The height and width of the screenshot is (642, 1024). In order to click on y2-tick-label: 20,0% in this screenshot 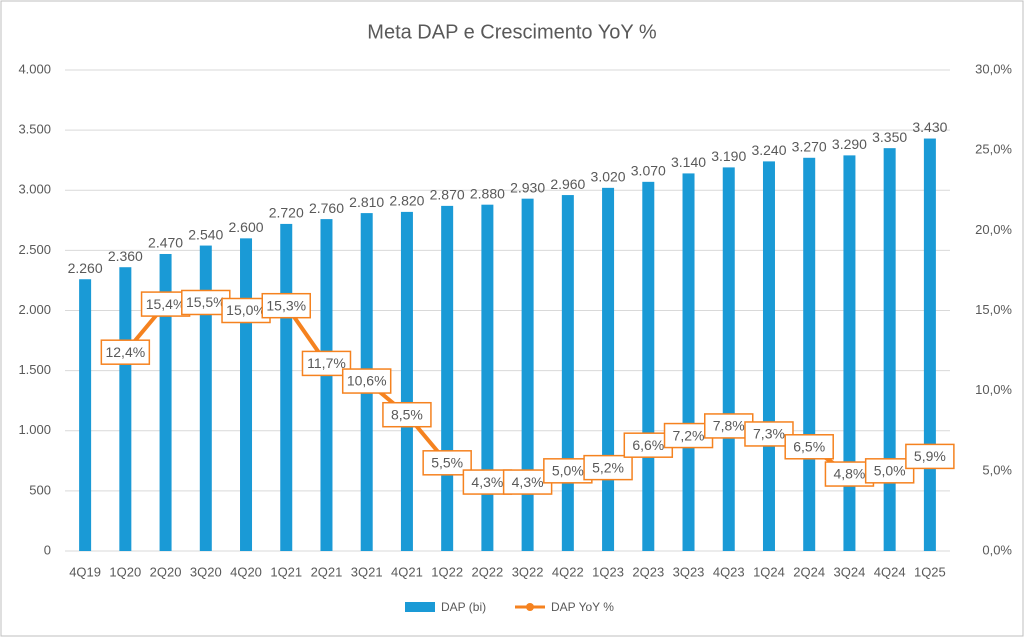, I will do `click(993, 229)`.